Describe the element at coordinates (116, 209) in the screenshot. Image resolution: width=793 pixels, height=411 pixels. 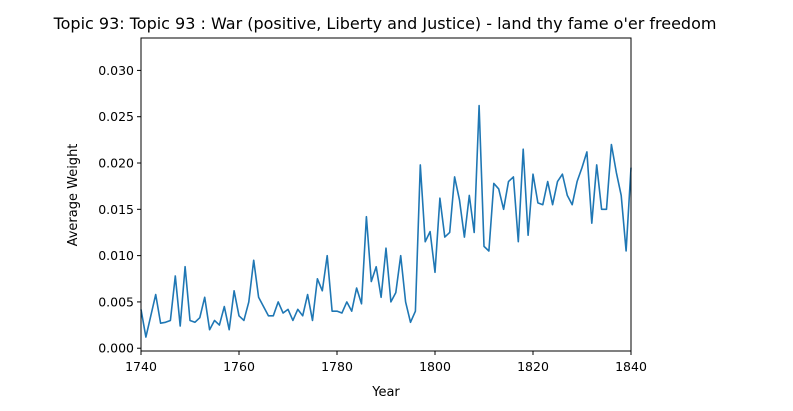
I see `y-tick-label: 0.015` at that location.